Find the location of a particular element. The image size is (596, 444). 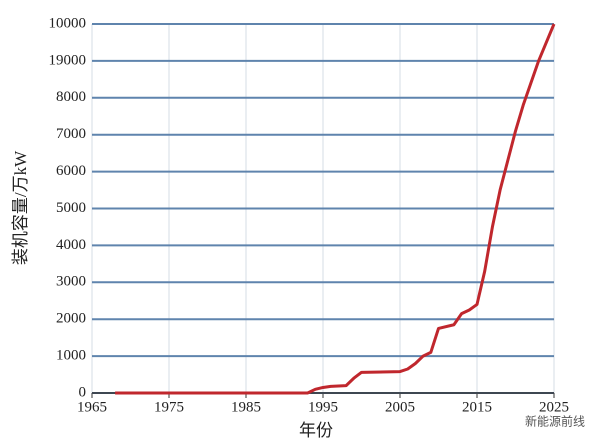

y-tick-label: 4000 is located at coordinates (71, 245).